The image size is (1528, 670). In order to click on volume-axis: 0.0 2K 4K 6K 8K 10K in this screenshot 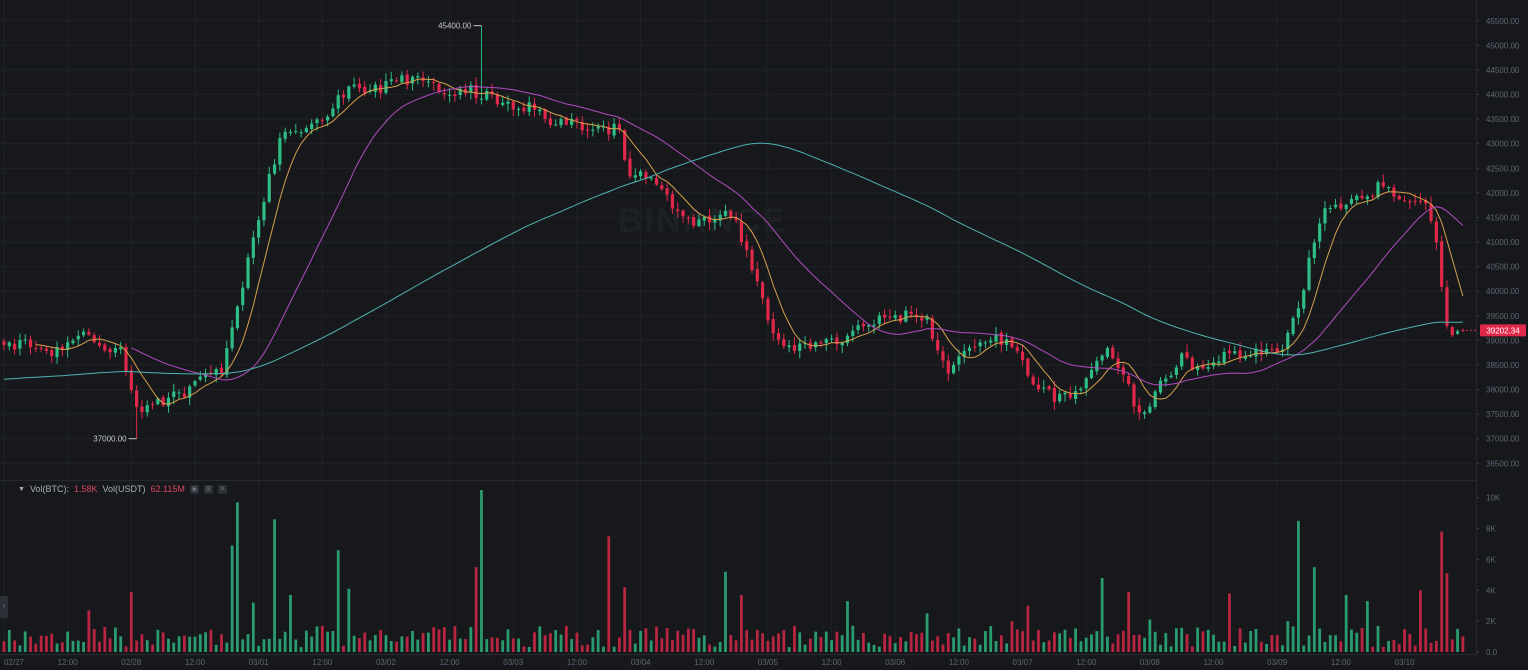, I will do `click(1488, 575)`.